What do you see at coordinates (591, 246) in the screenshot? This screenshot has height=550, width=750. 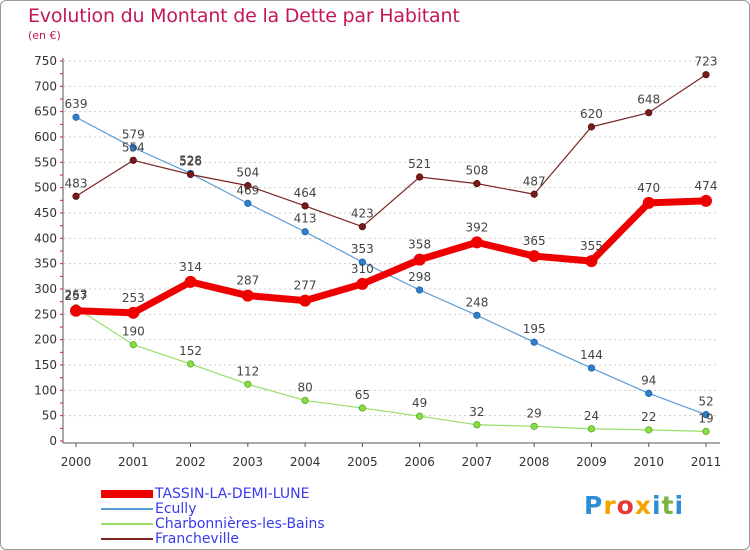 I see `data-label: 355` at bounding box center [591, 246].